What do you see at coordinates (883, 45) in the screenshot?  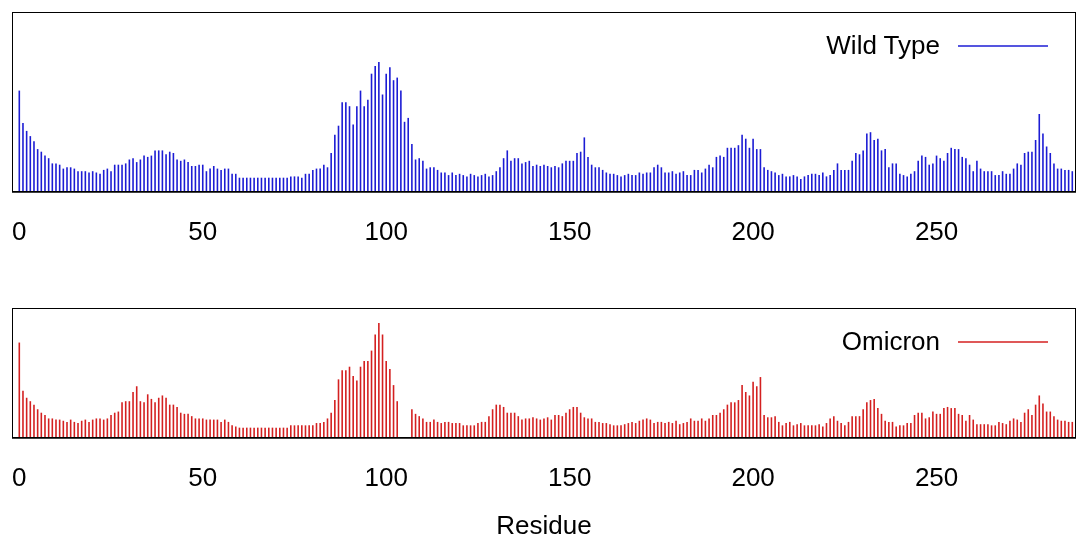 I see `legend-label: Wild Type` at bounding box center [883, 45].